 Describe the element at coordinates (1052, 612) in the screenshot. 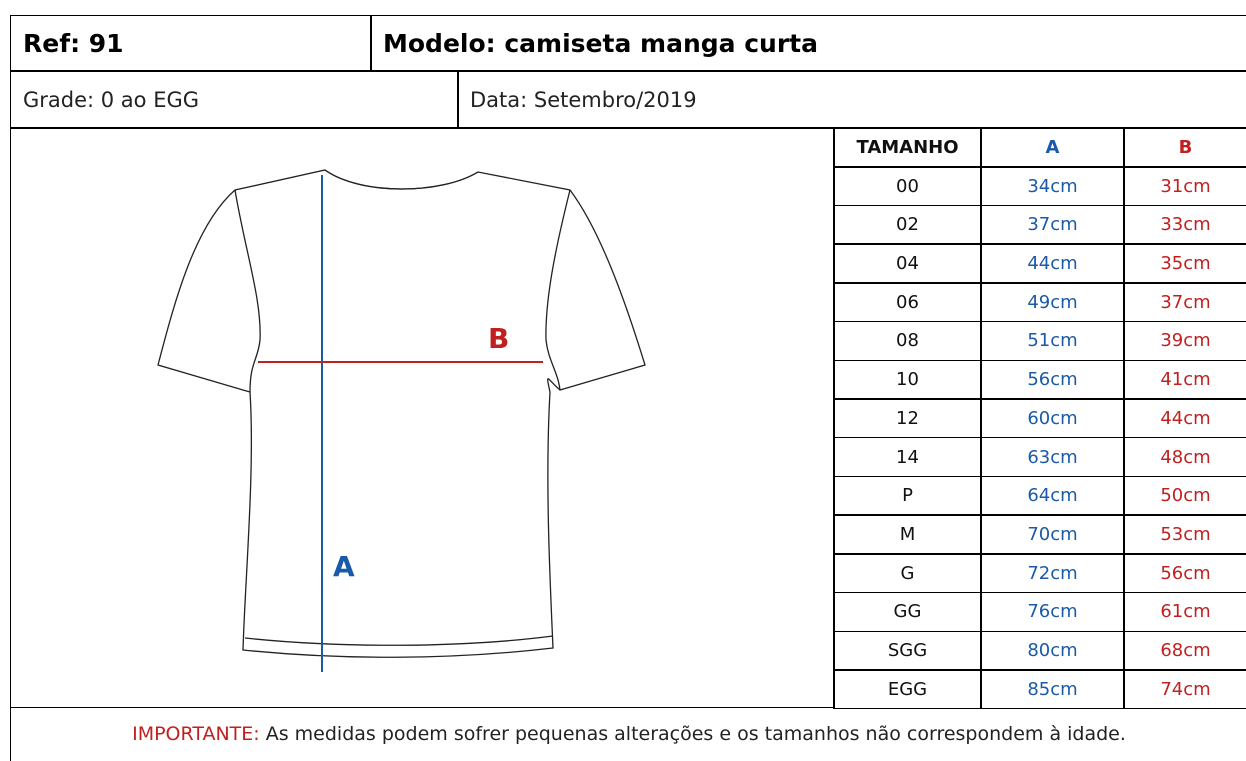

I see `table-cell: 76cm` at that location.